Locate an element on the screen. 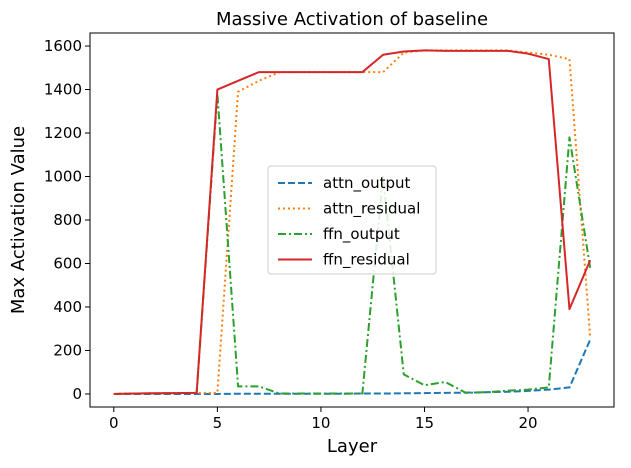 The image size is (631, 468). y-tick-label: 1000 is located at coordinates (63, 177).